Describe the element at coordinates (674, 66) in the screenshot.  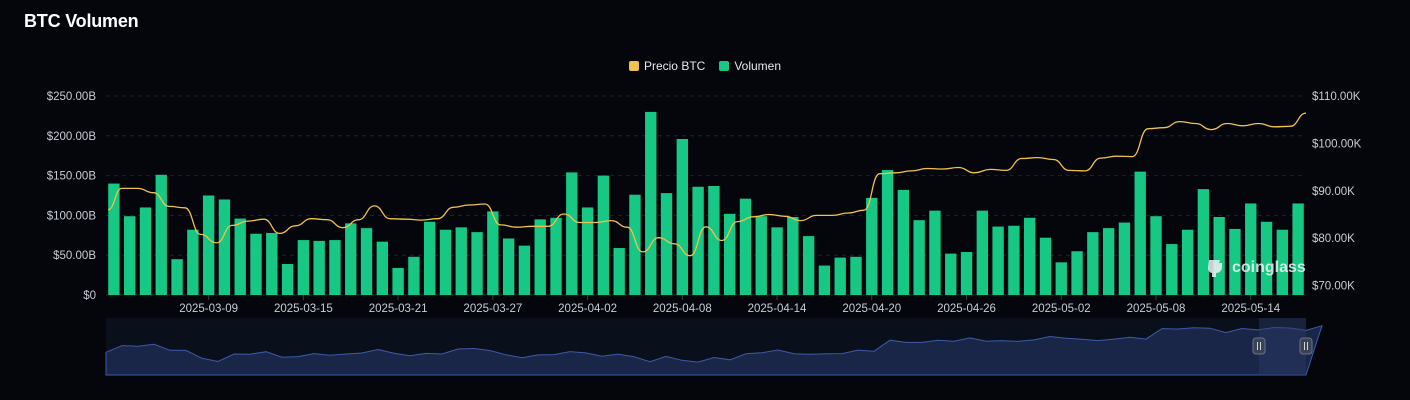
I see `legend-label-price: Precio BTC` at that location.